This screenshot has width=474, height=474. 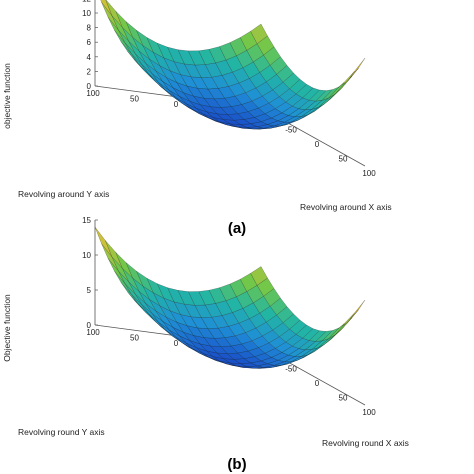 What do you see at coordinates (176, 104) in the screenshot?
I see `panel-a-ytick-label: 0` at bounding box center [176, 104].